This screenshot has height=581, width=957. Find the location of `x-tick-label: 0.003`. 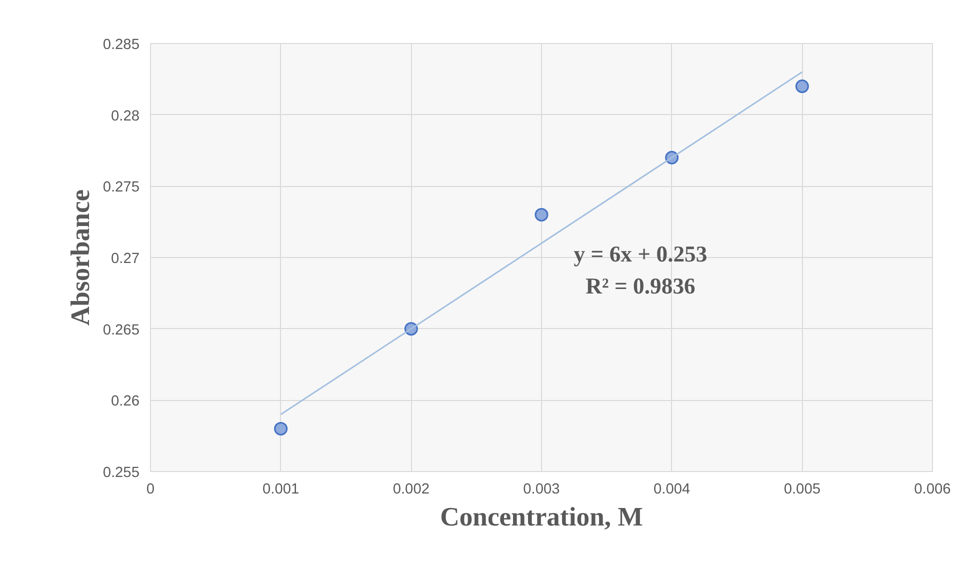

x-tick-label: 0.003 is located at coordinates (541, 490).